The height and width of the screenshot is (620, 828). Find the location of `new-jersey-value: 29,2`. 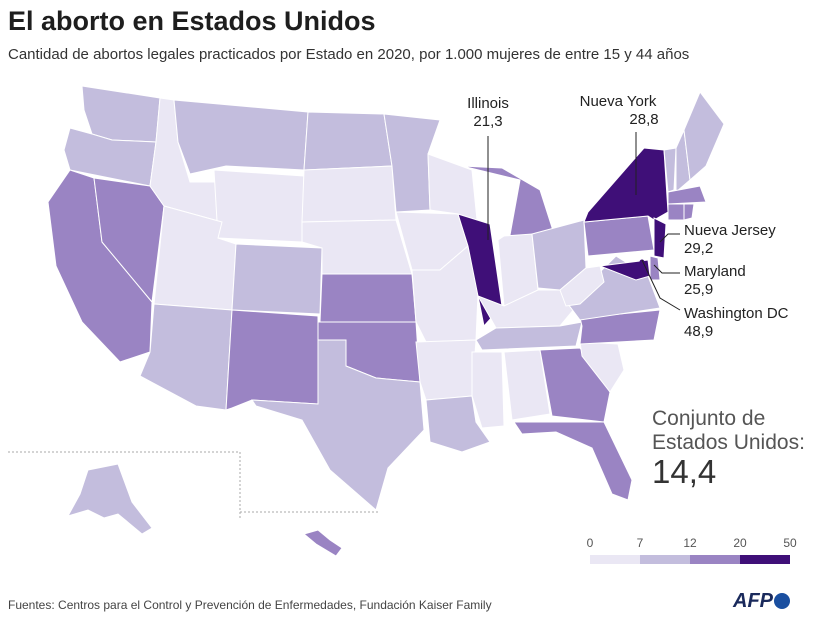

new-jersey-value: 29,2 is located at coordinates (698, 248).